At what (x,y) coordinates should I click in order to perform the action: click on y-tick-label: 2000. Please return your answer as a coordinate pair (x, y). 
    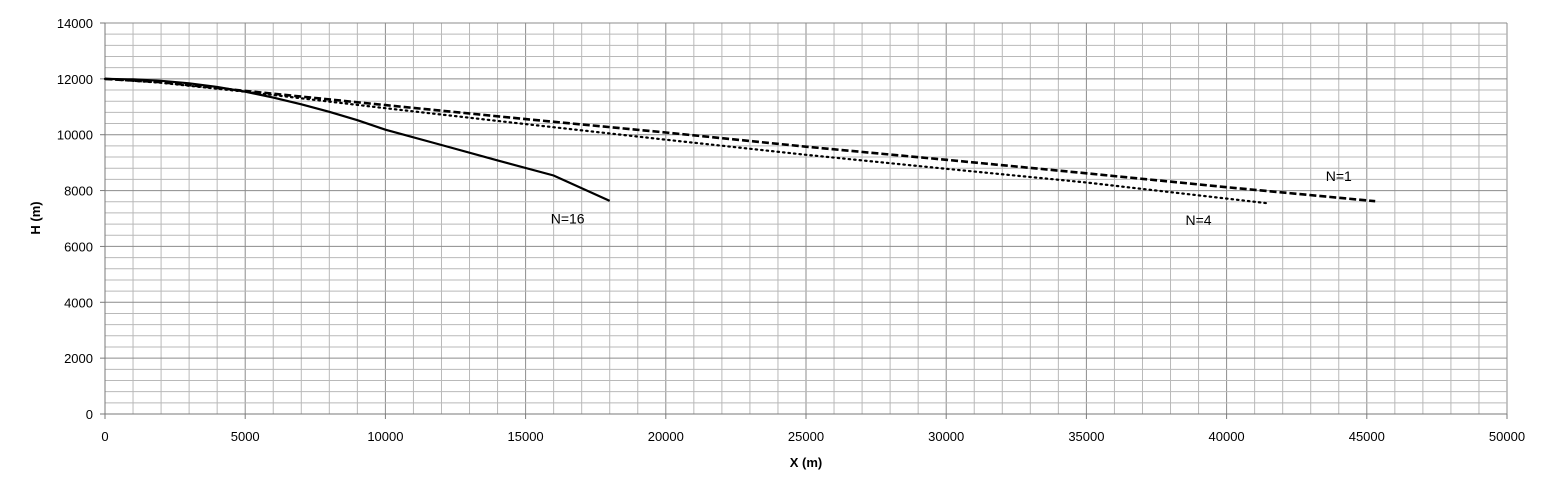
    Looking at the image, I should click on (78, 358).